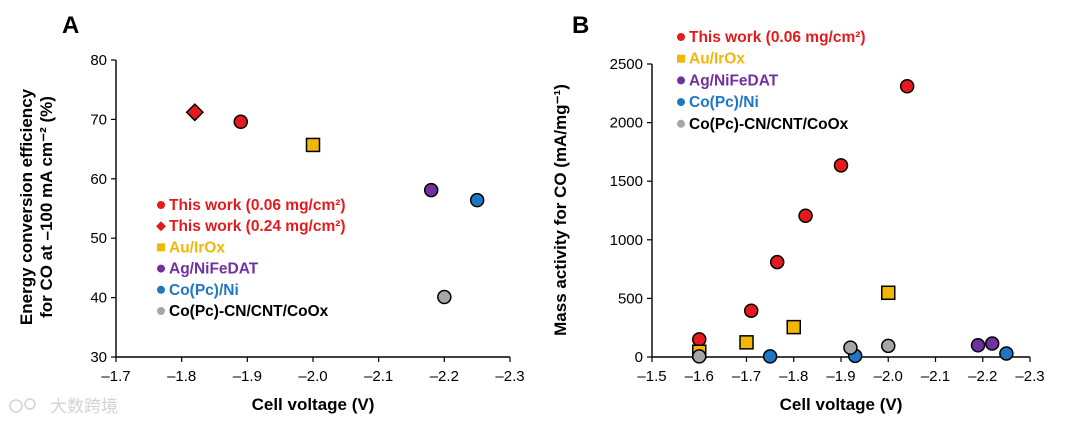 The image size is (1080, 428). I want to click on panel-b-letter: B, so click(580, 25).